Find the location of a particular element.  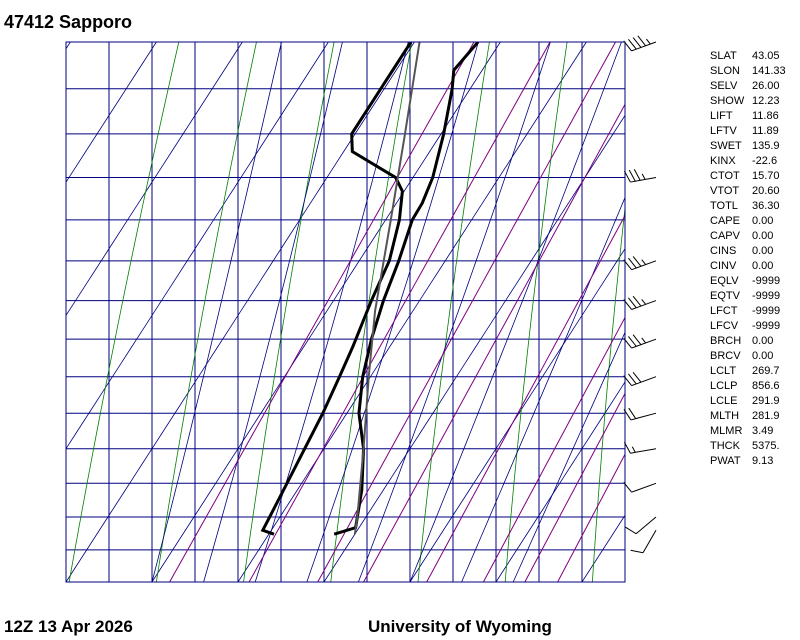

index-key: LFTV is located at coordinates (723, 131).